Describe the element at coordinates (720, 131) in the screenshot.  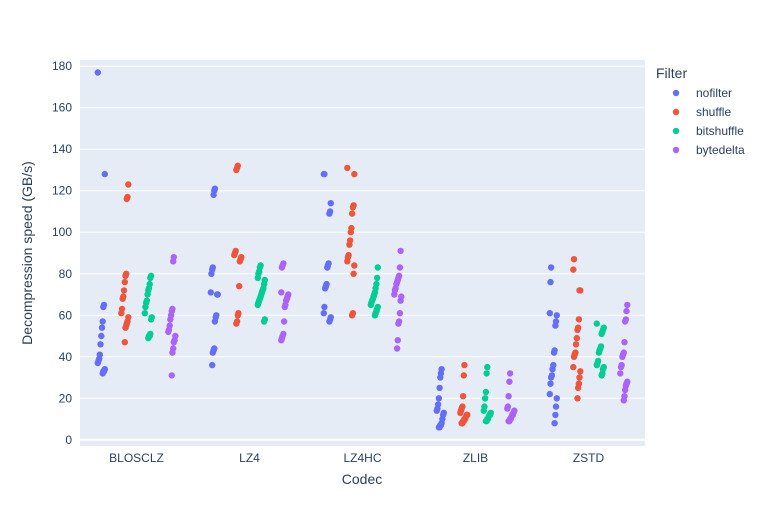
I see `legend-label-bitshuffle: bitshuffle` at that location.